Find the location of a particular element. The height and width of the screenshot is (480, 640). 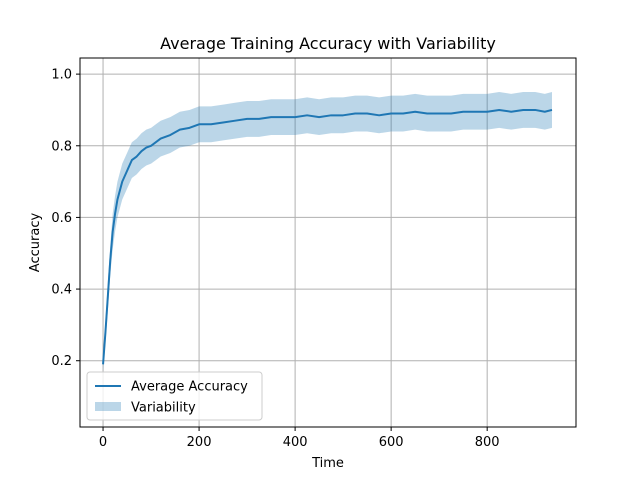

x-axis-label: Time is located at coordinates (327, 463).